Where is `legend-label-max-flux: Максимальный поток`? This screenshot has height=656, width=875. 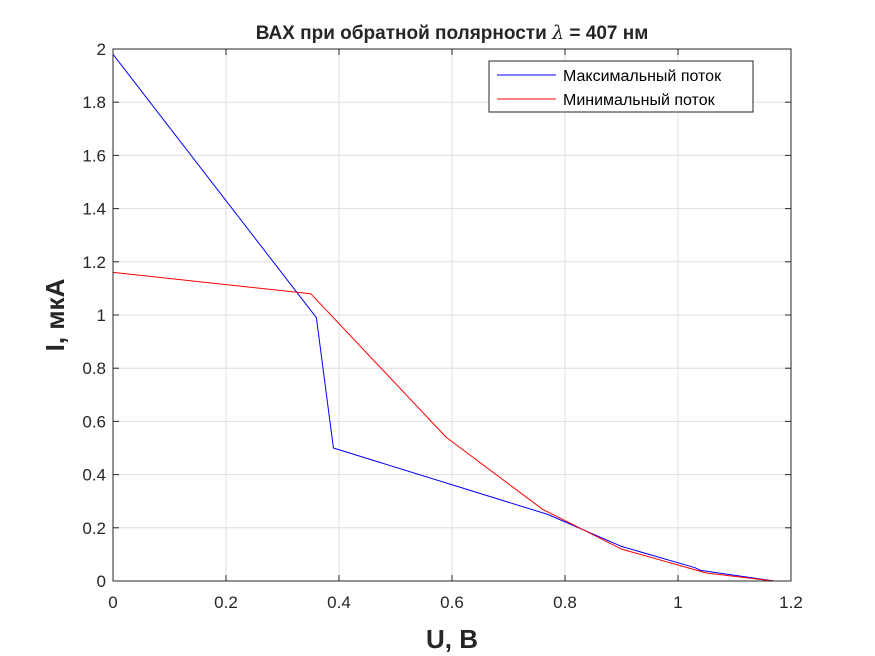 legend-label-max-flux: Максимальный поток is located at coordinates (642, 76).